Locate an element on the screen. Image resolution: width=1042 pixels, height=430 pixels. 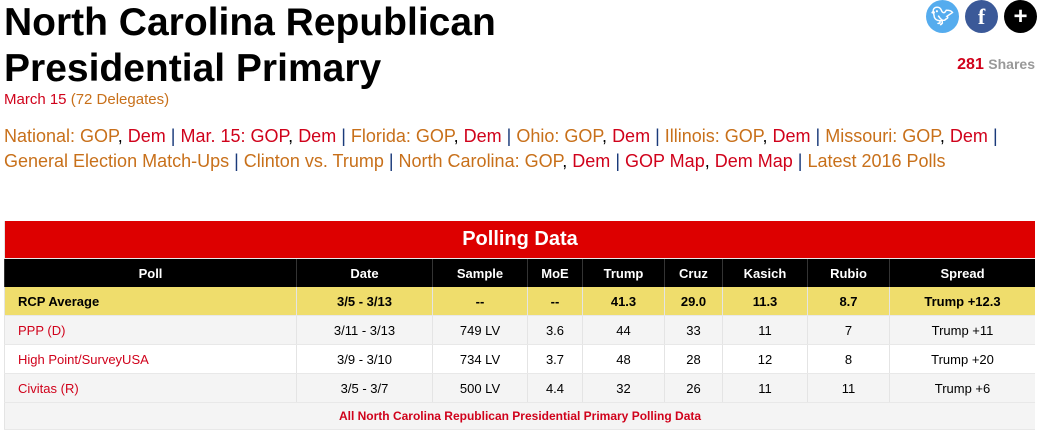
social-buttons: 🐦︎ f + is located at coordinates (981, 16).